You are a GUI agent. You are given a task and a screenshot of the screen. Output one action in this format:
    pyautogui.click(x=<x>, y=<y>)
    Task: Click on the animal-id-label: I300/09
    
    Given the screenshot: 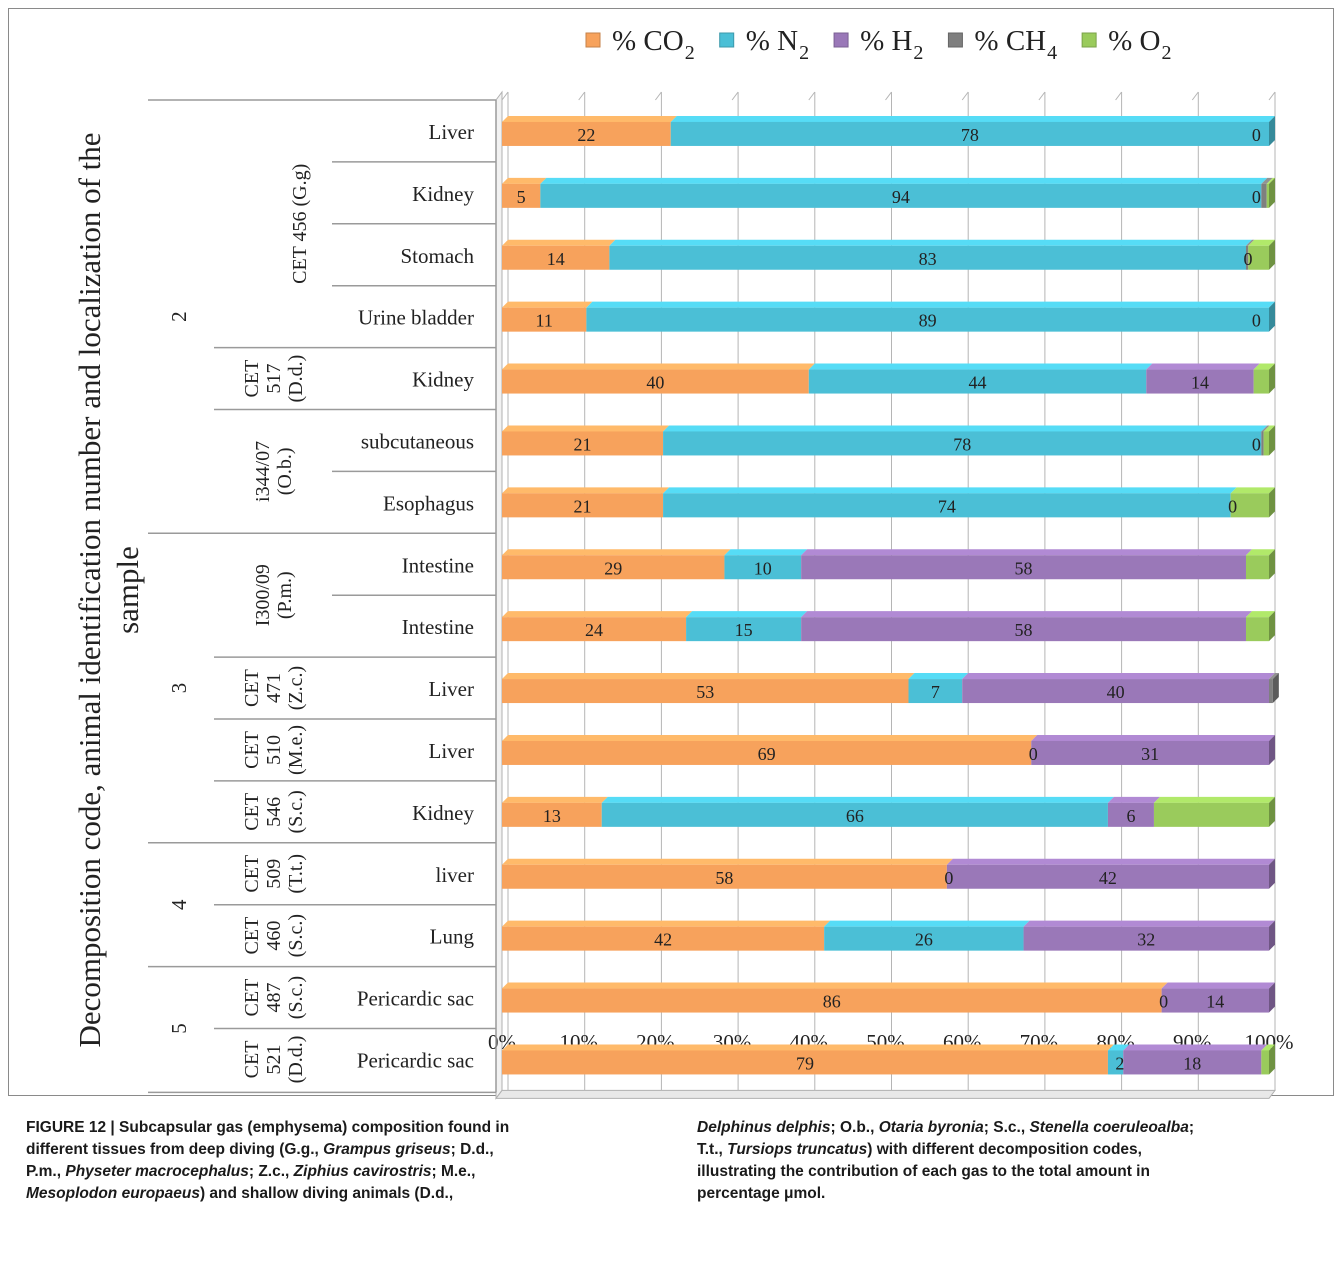 What is the action you would take?
    pyautogui.click(x=263, y=595)
    